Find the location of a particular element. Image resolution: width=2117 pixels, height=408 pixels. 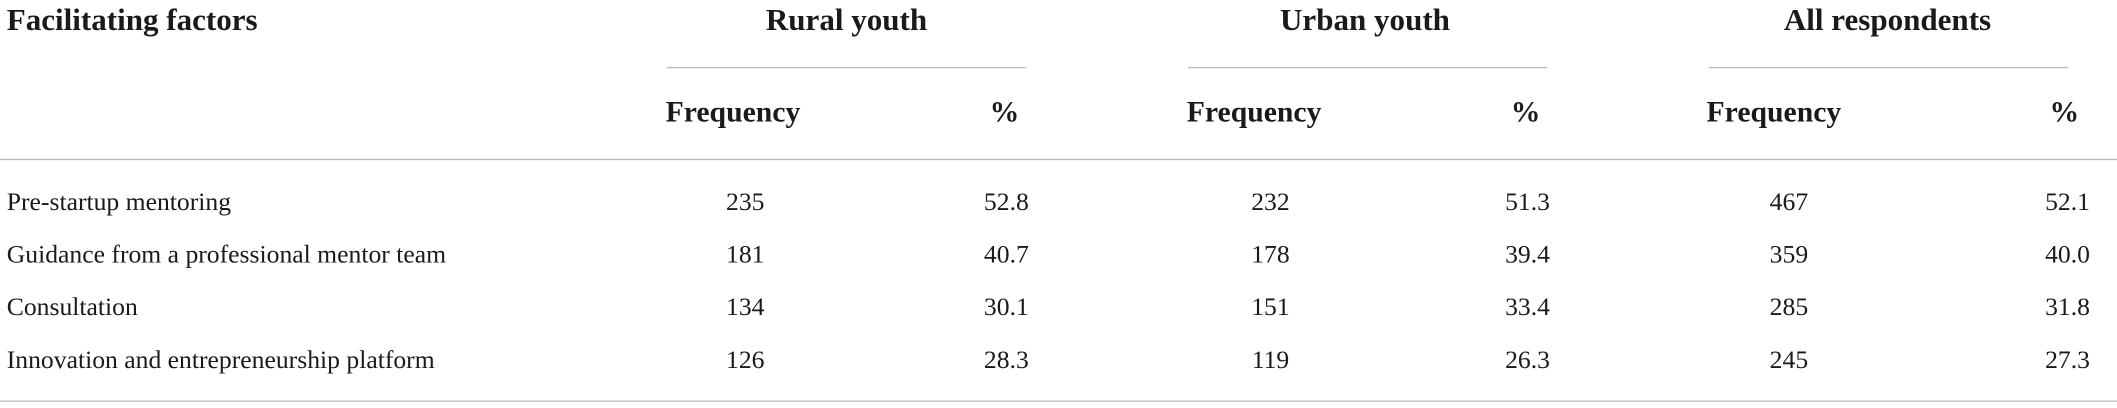

cell-value: 31.8 is located at coordinates (2067, 306).